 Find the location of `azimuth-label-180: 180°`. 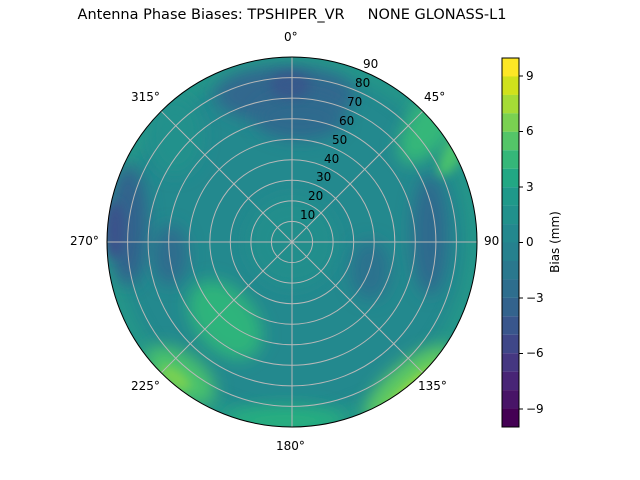

azimuth-label-180: 180° is located at coordinates (290, 446).